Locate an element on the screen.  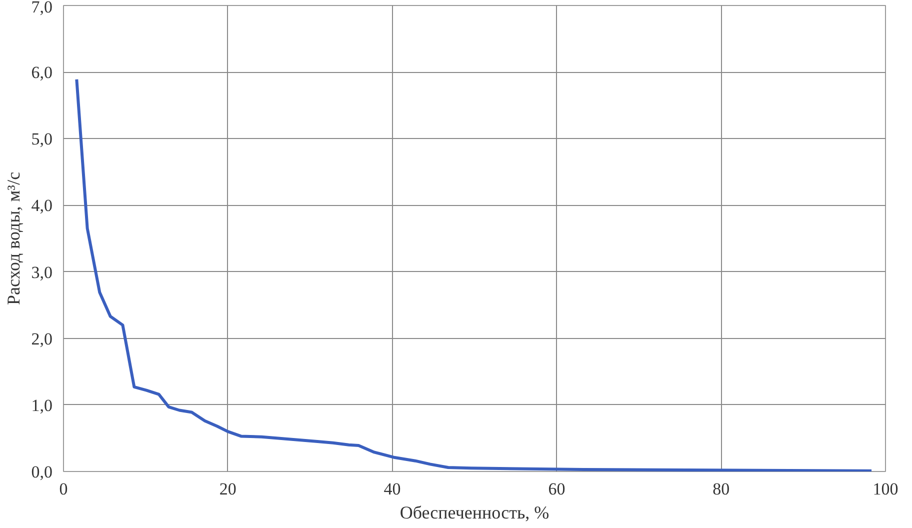
y-tick-label: 1,0 is located at coordinates (41, 405).